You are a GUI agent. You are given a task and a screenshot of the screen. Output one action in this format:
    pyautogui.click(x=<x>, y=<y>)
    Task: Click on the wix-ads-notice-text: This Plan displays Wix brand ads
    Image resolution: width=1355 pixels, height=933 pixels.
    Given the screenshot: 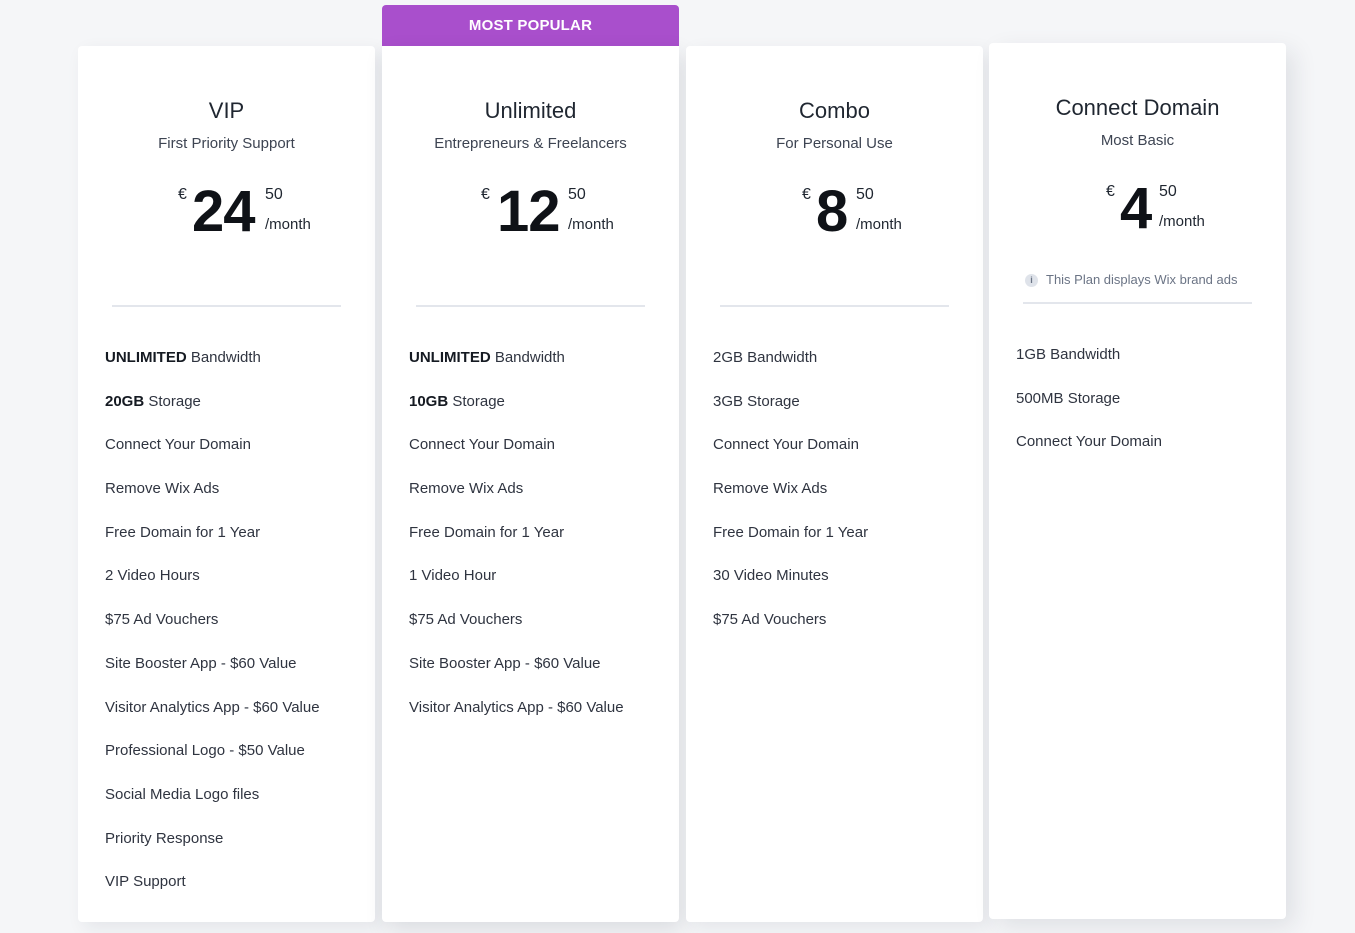 What is the action you would take?
    pyautogui.click(x=1142, y=279)
    